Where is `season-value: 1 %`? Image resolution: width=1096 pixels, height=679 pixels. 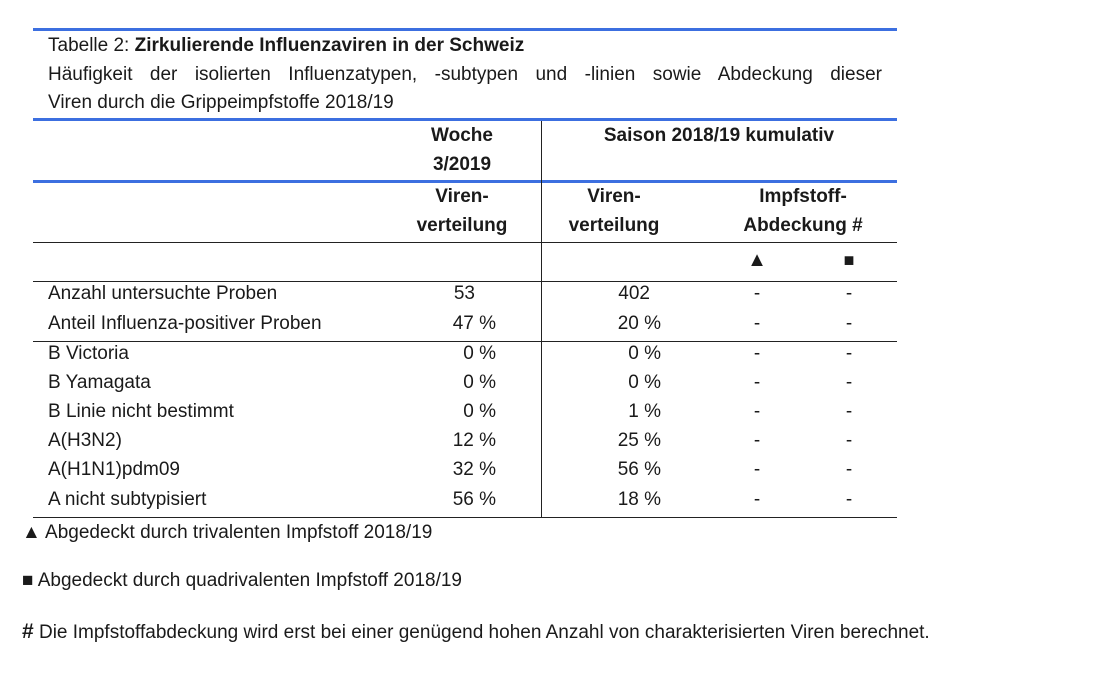
season-value: 1 % is located at coordinates (644, 411).